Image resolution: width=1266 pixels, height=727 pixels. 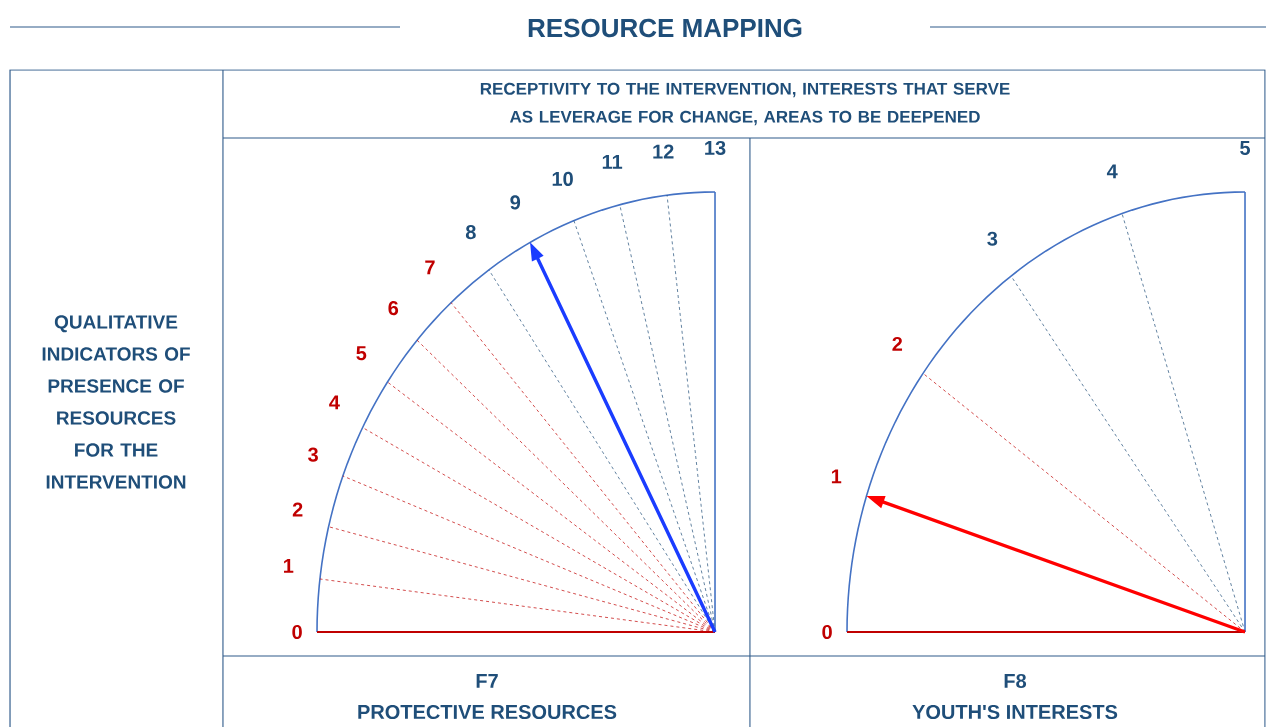 I want to click on category-label: 11, so click(x=612, y=161).